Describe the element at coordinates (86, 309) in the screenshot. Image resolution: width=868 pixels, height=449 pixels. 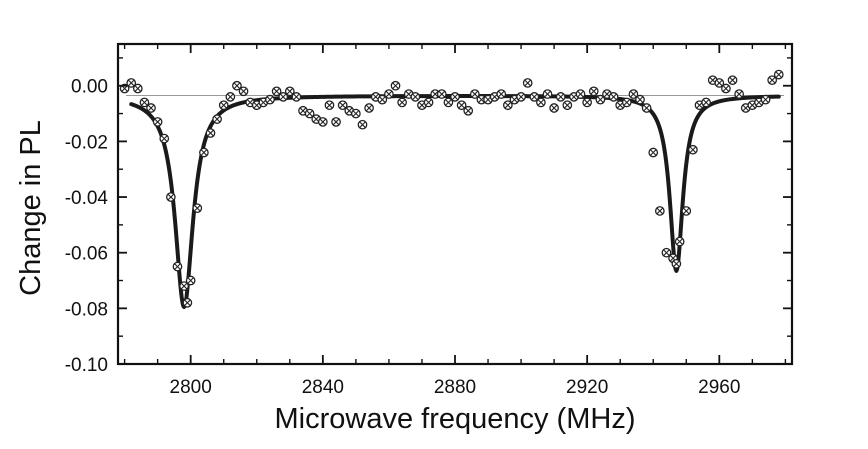
I see `y-tick-label: -0.08` at that location.